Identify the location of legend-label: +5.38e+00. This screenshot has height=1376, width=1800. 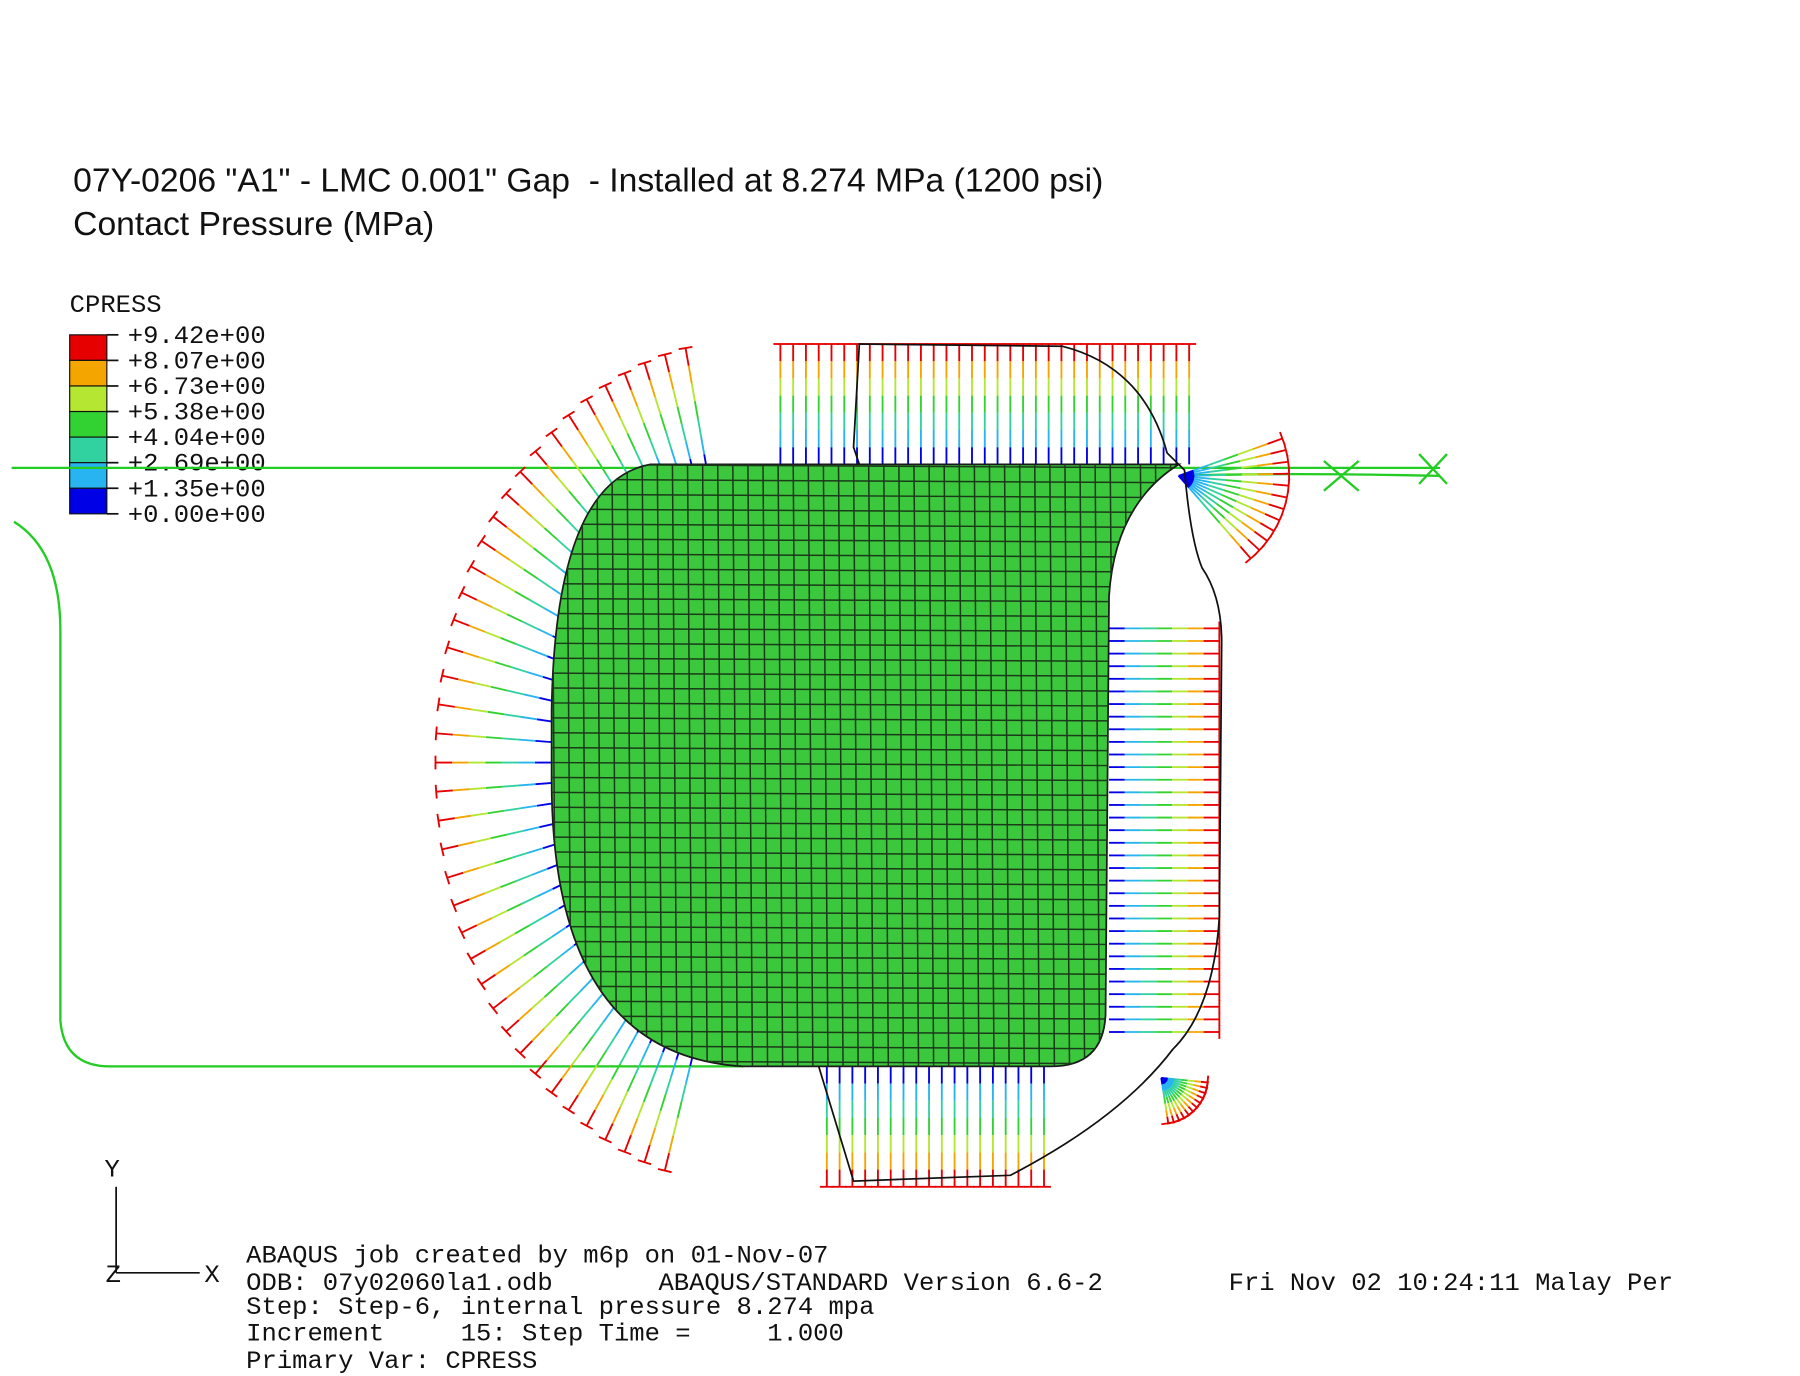
(197, 413).